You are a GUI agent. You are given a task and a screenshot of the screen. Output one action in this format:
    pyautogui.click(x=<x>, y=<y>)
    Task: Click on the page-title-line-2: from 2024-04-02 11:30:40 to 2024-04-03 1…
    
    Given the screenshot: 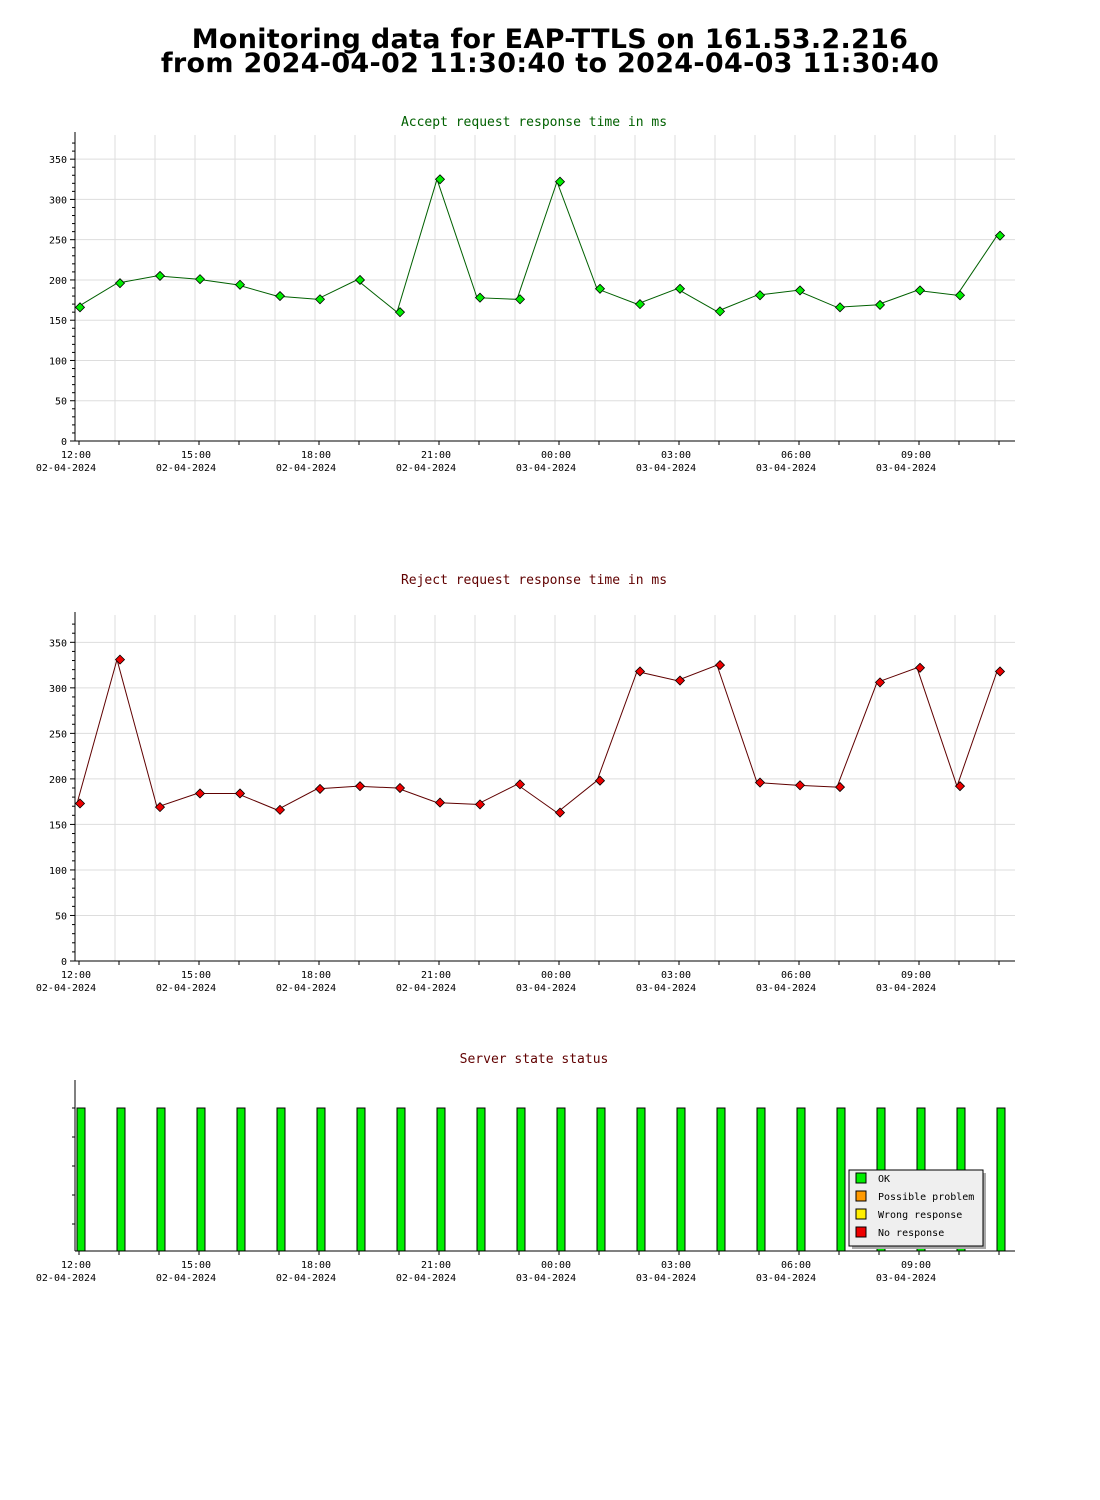 What is the action you would take?
    pyautogui.click(x=550, y=63)
    